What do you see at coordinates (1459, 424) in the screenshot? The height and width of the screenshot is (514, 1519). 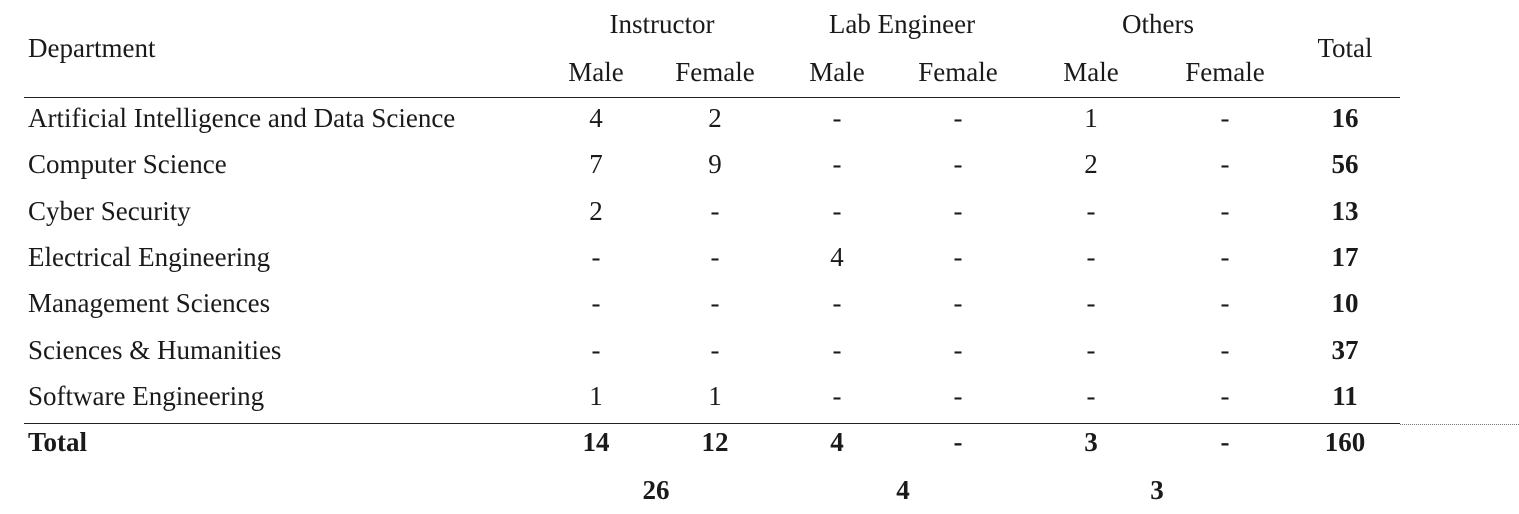 I see `dotted-rule-extension` at bounding box center [1459, 424].